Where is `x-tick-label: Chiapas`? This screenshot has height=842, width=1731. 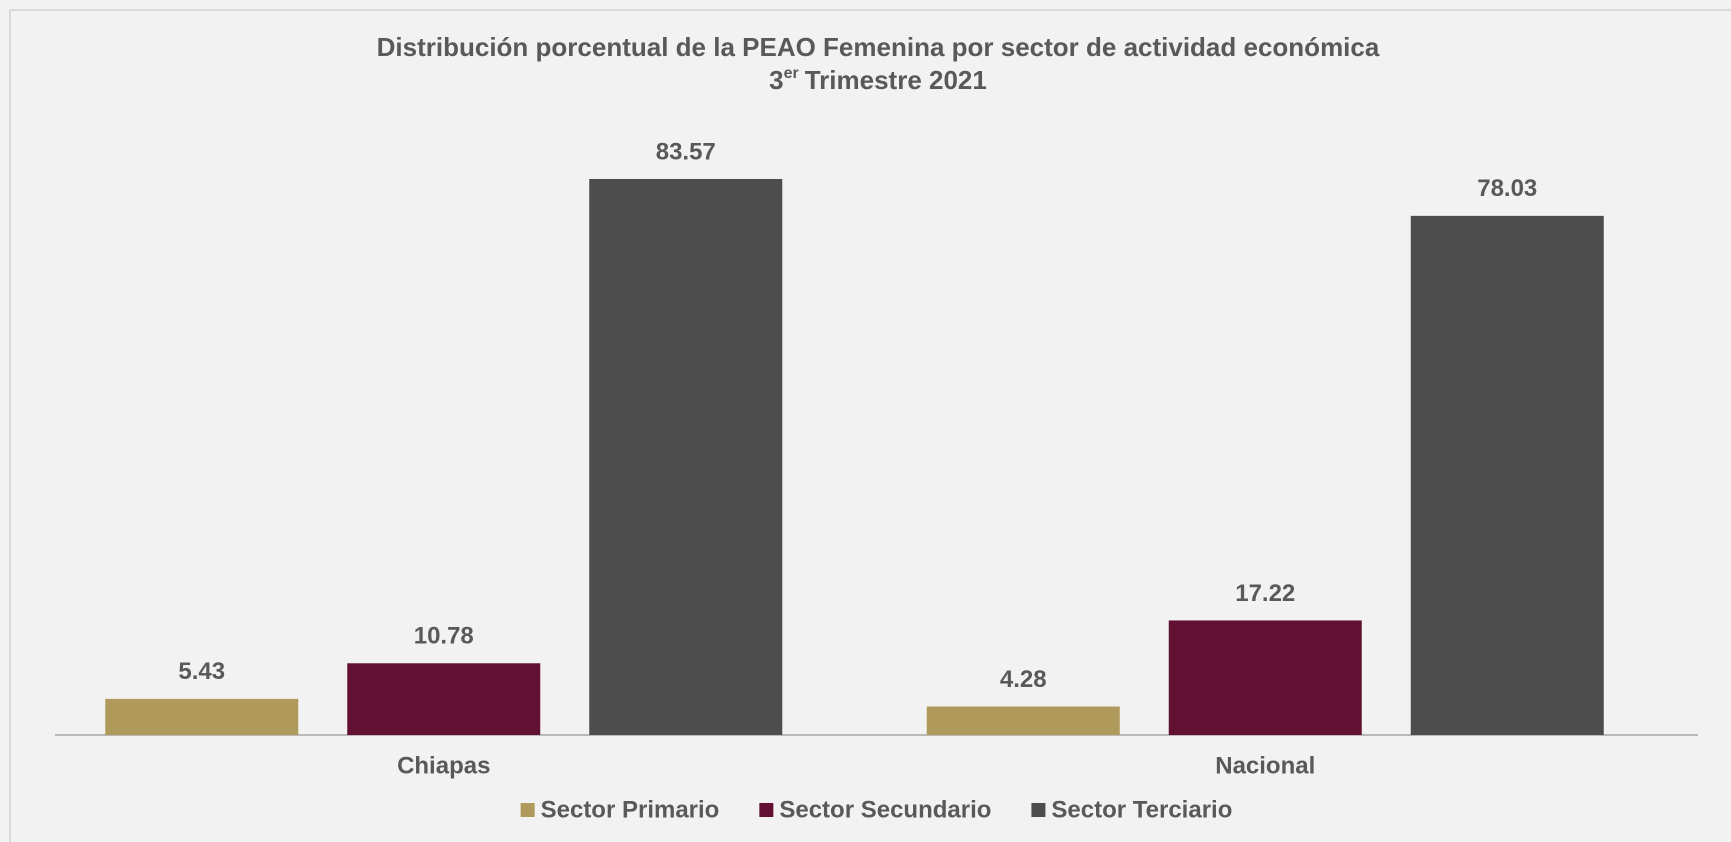 x-tick-label: Chiapas is located at coordinates (443, 765).